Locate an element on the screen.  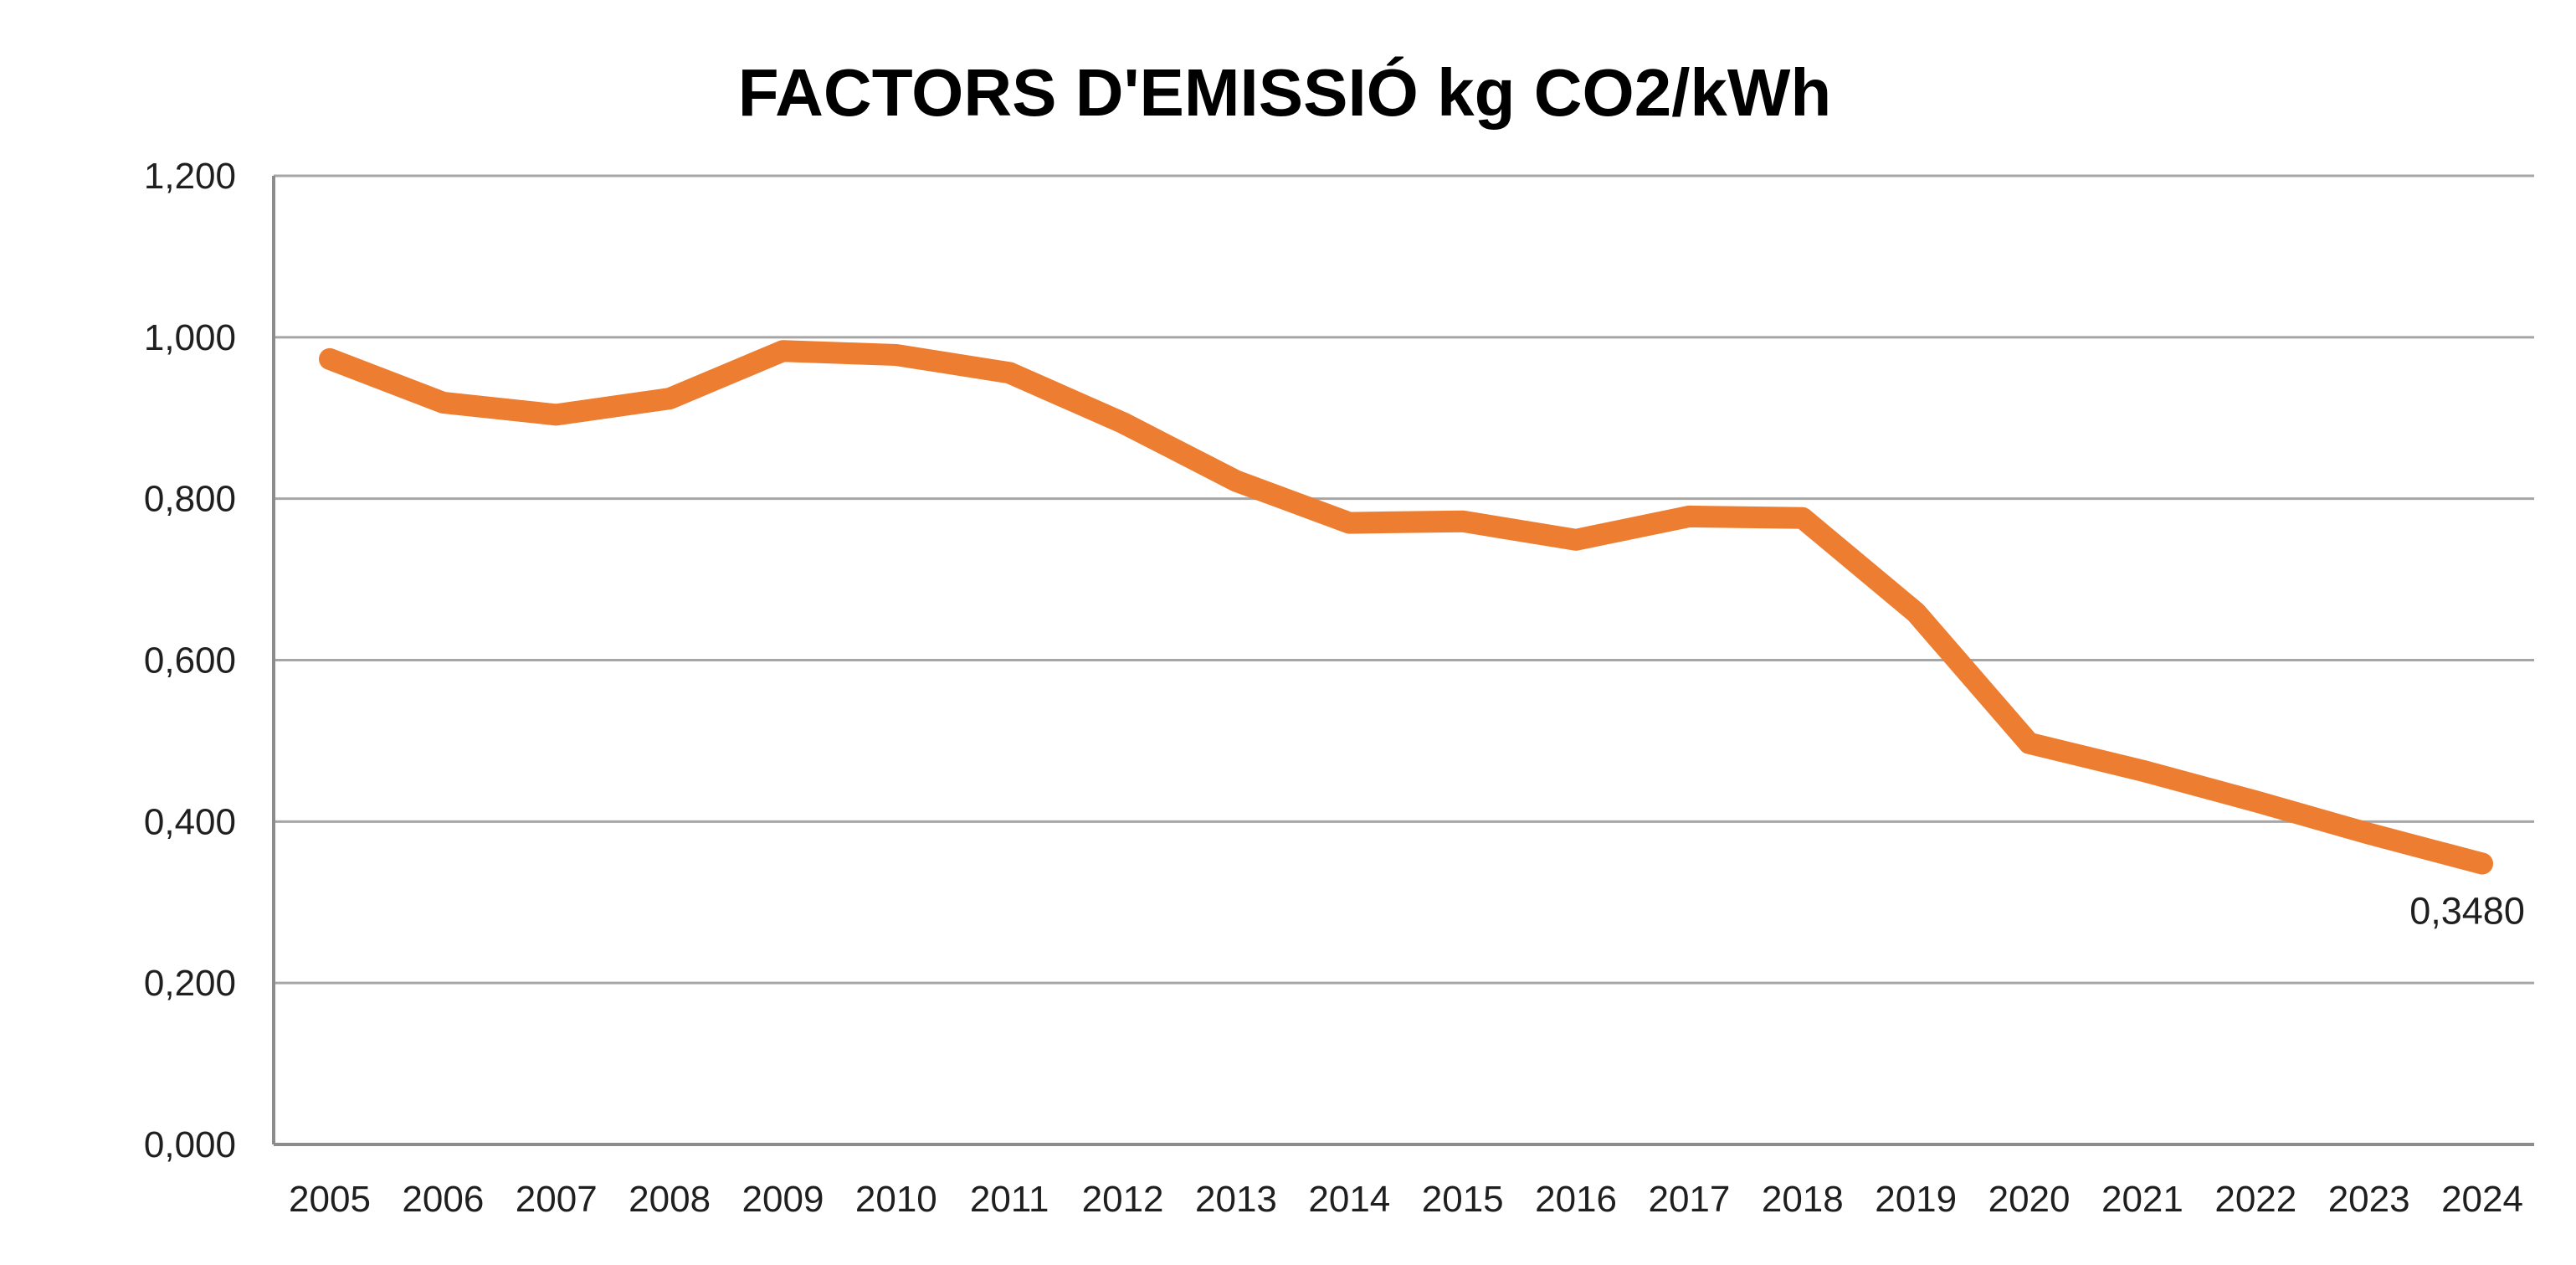
x-axis-label: 2010 is located at coordinates (896, 1199).